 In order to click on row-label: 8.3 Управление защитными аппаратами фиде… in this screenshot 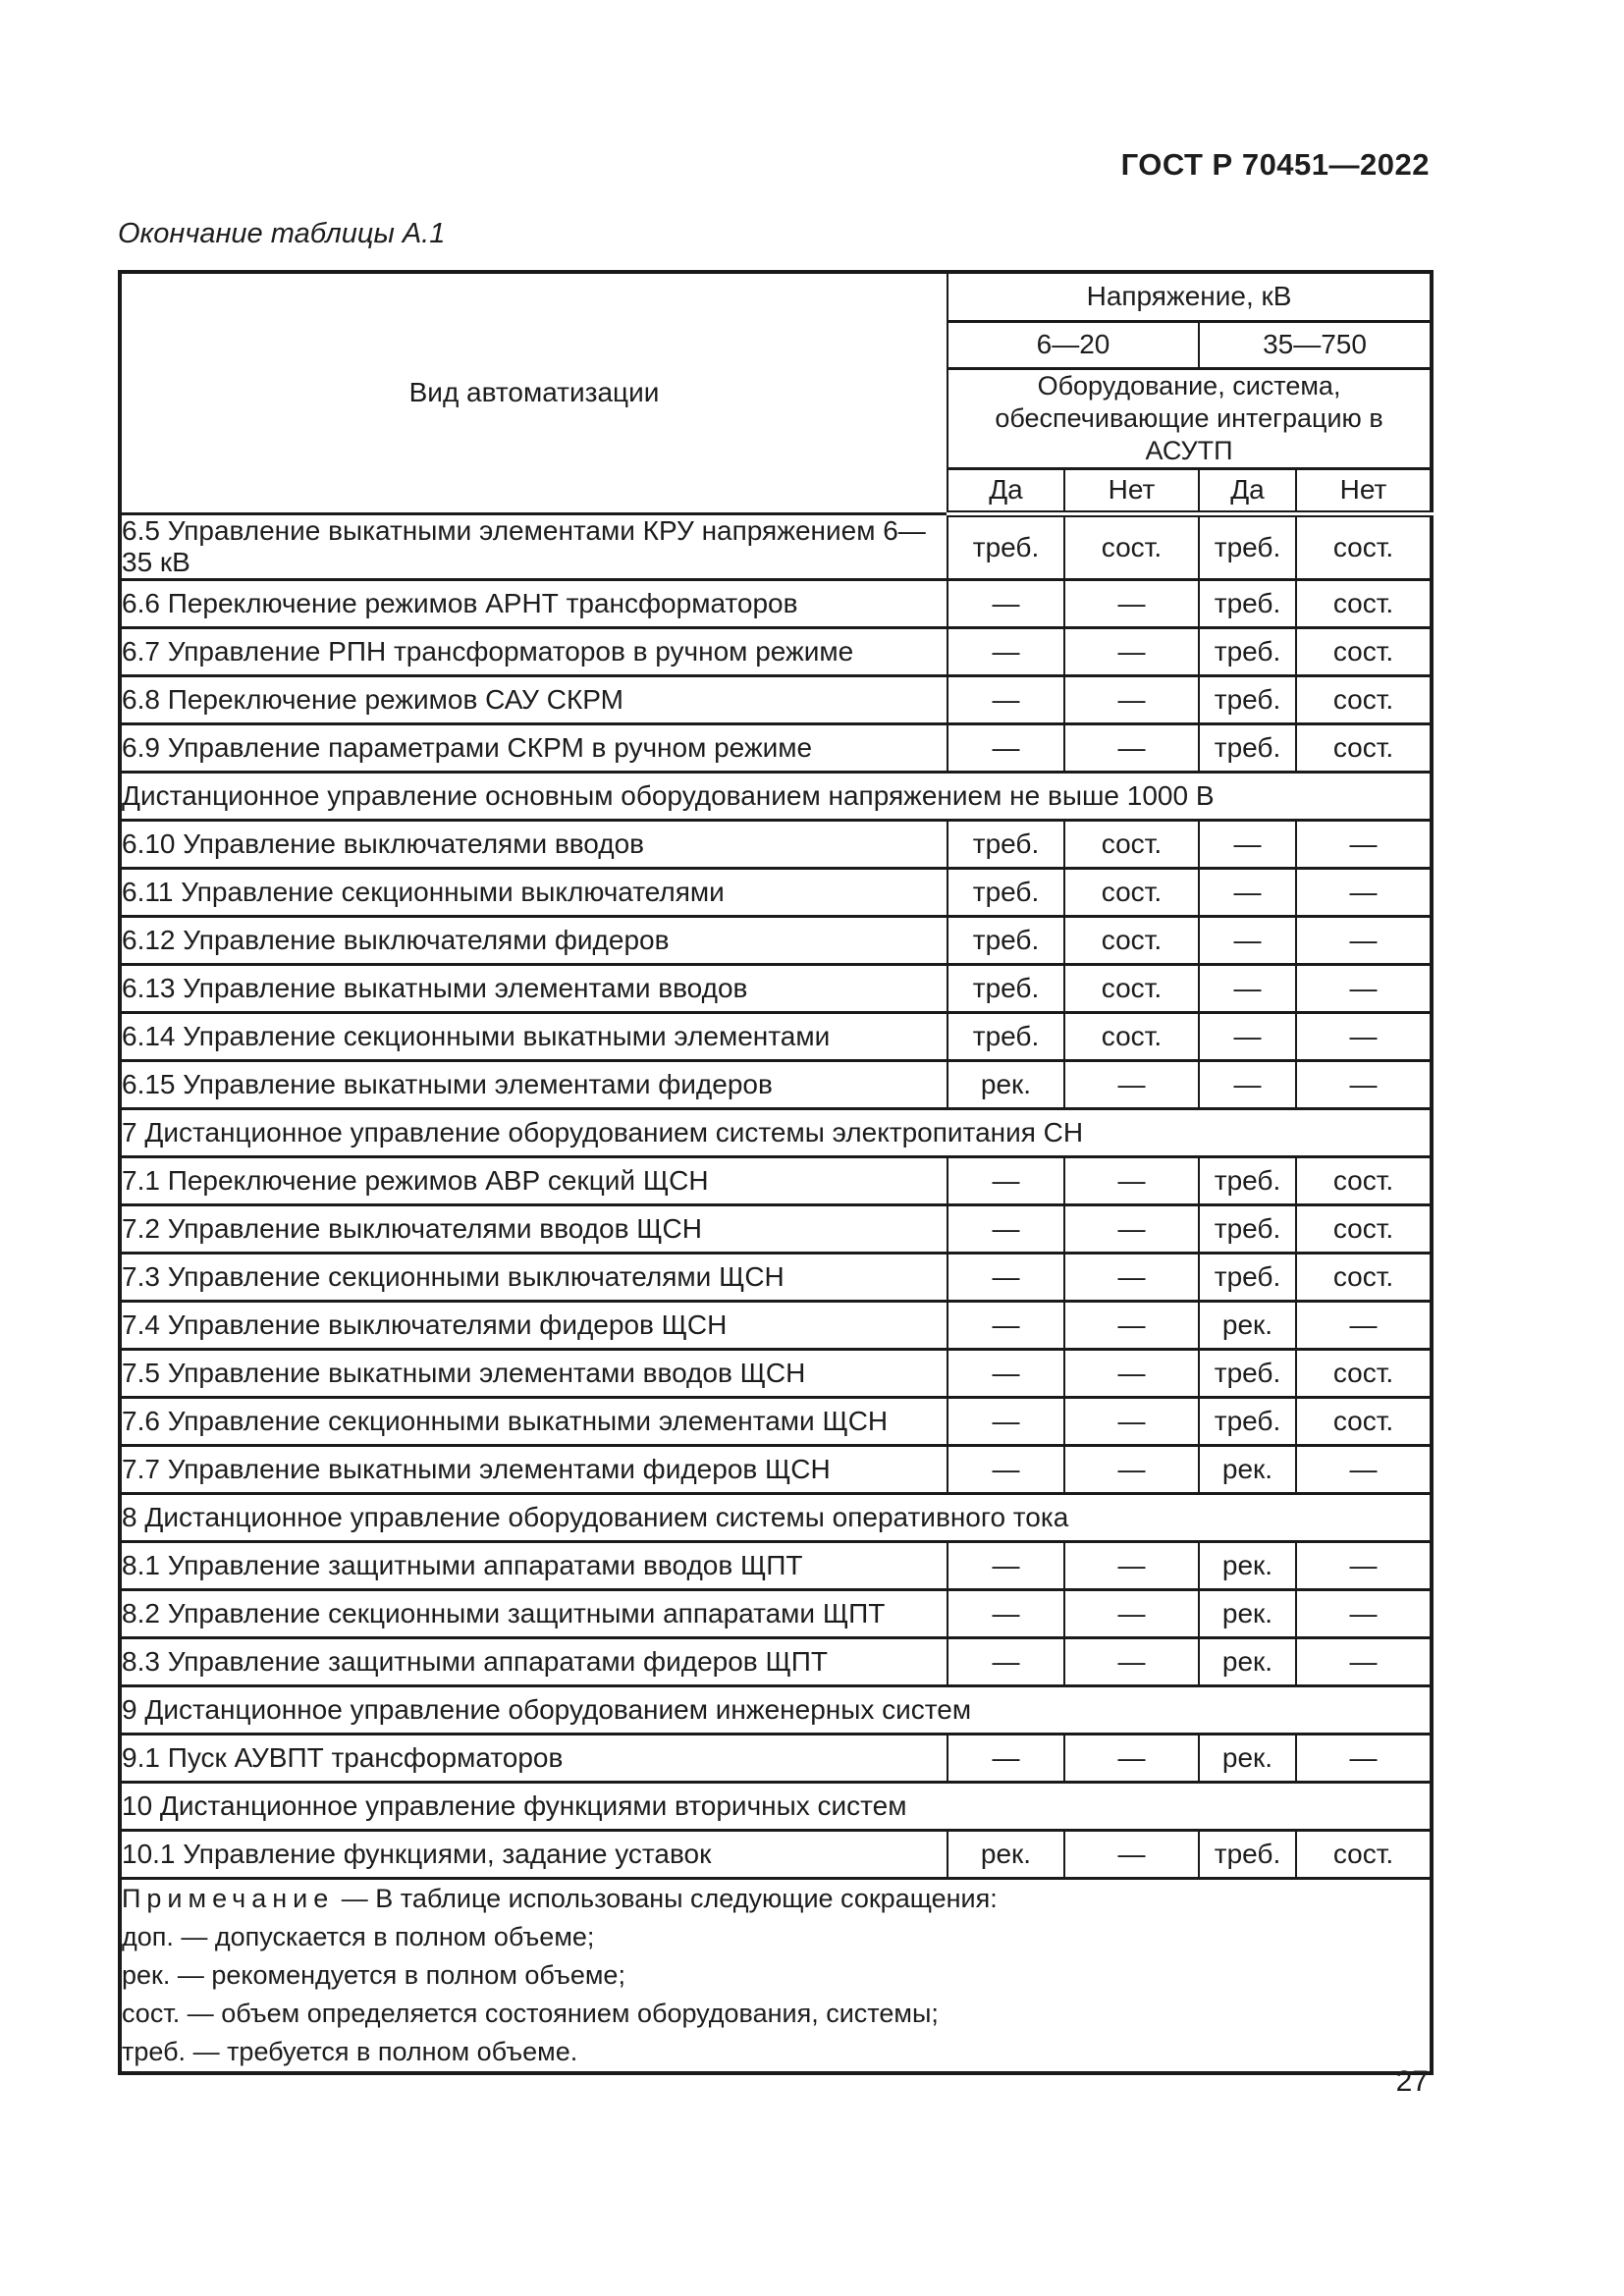, I will do `click(533, 1661)`.